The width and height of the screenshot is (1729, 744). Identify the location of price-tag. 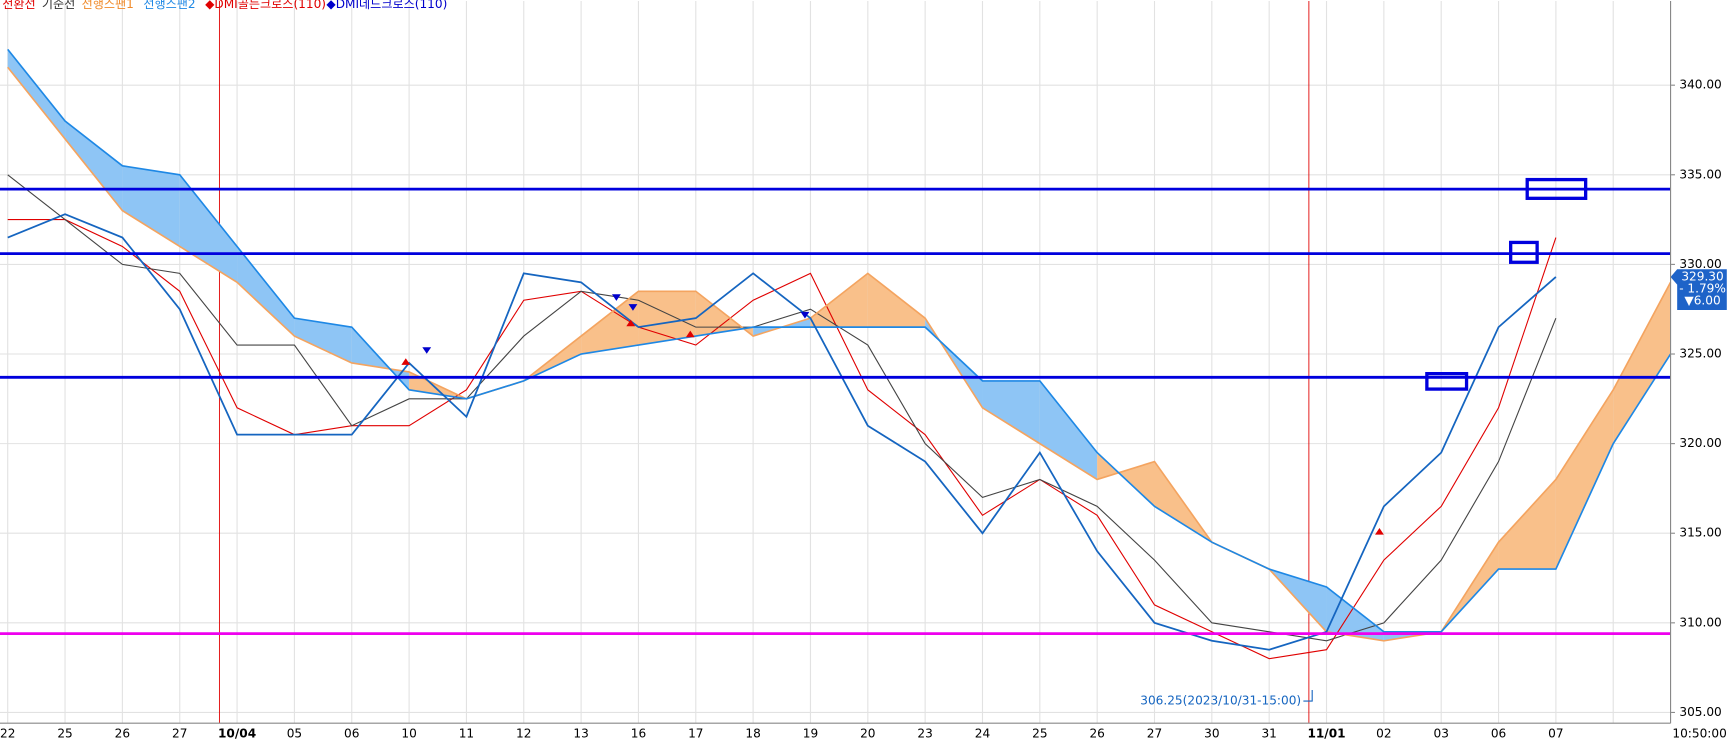
(1698, 290).